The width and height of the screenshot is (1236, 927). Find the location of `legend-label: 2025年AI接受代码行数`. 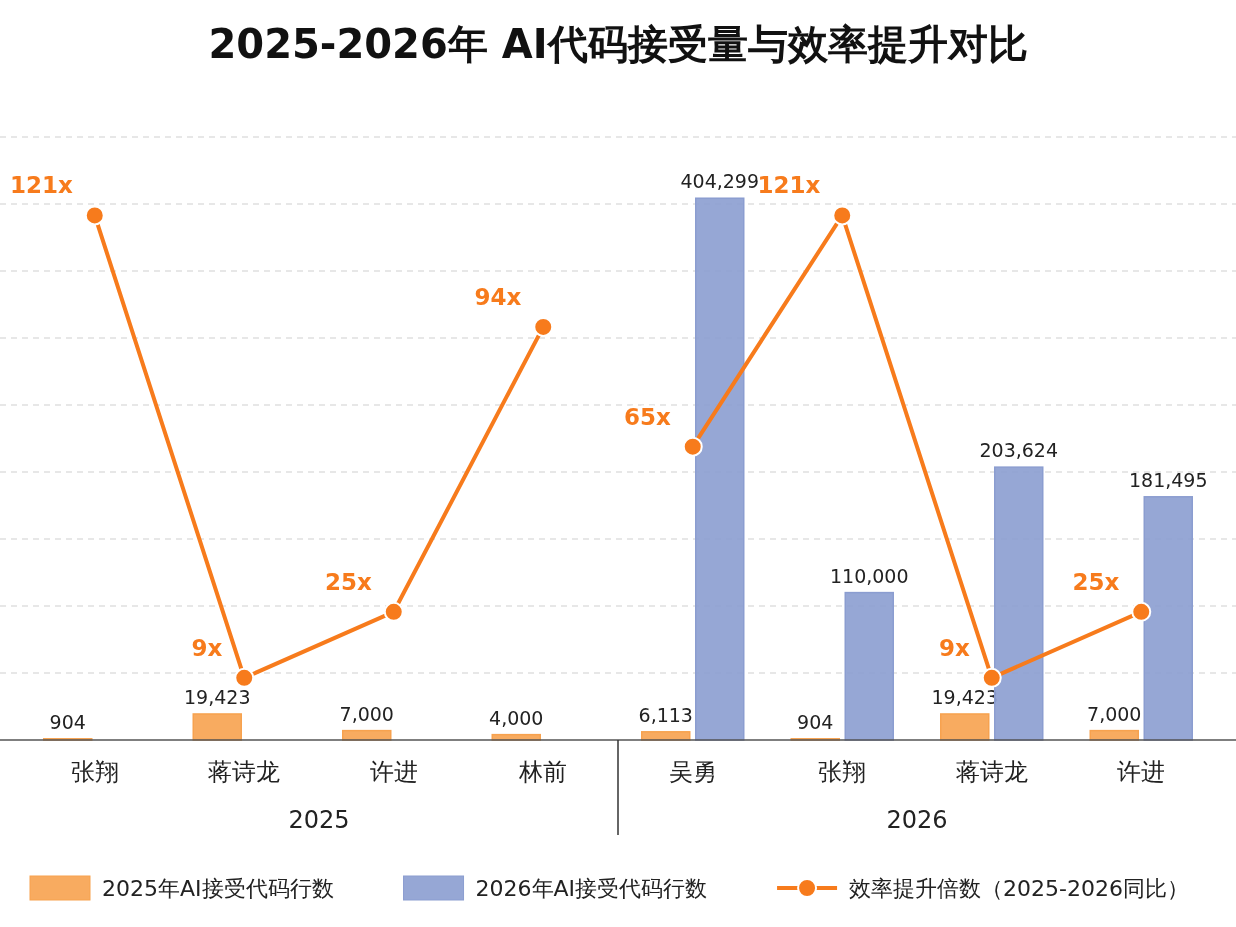

legend-label: 2025年AI接受代码行数 is located at coordinates (218, 888).